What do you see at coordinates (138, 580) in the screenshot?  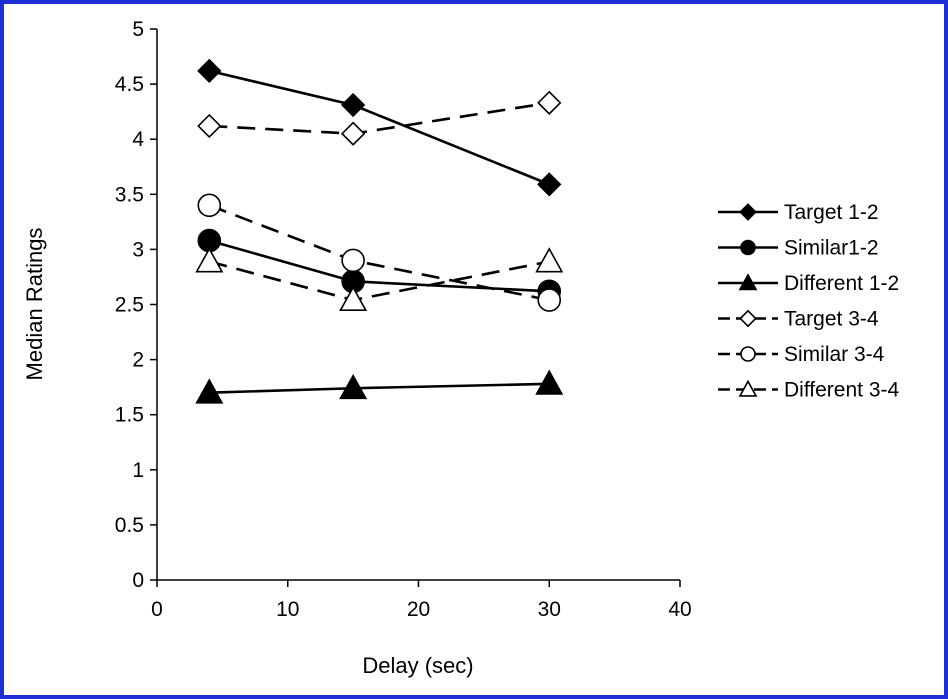 I see `y-tick-label: 0` at bounding box center [138, 580].